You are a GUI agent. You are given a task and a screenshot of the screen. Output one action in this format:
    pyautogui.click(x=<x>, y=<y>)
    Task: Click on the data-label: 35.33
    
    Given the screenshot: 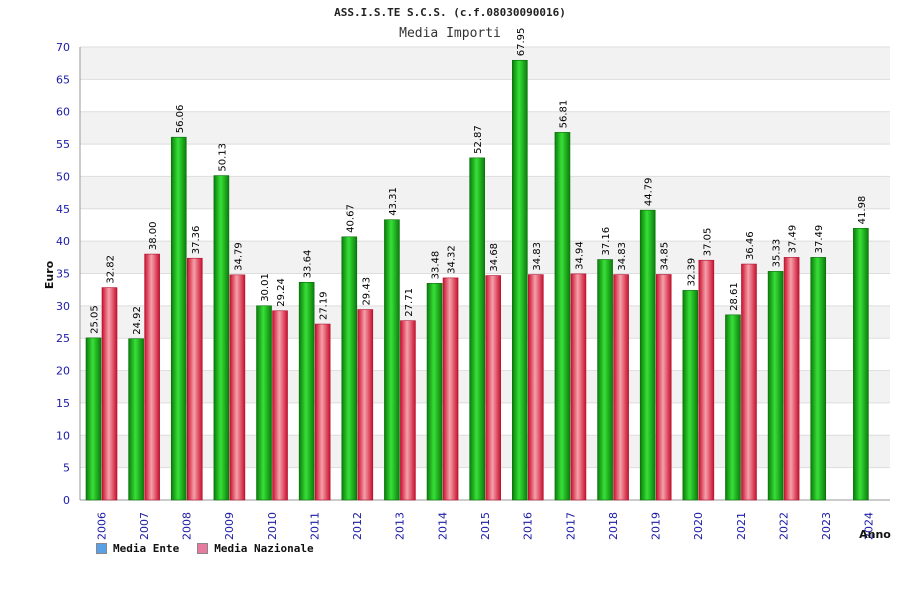 What is the action you would take?
    pyautogui.click(x=777, y=253)
    